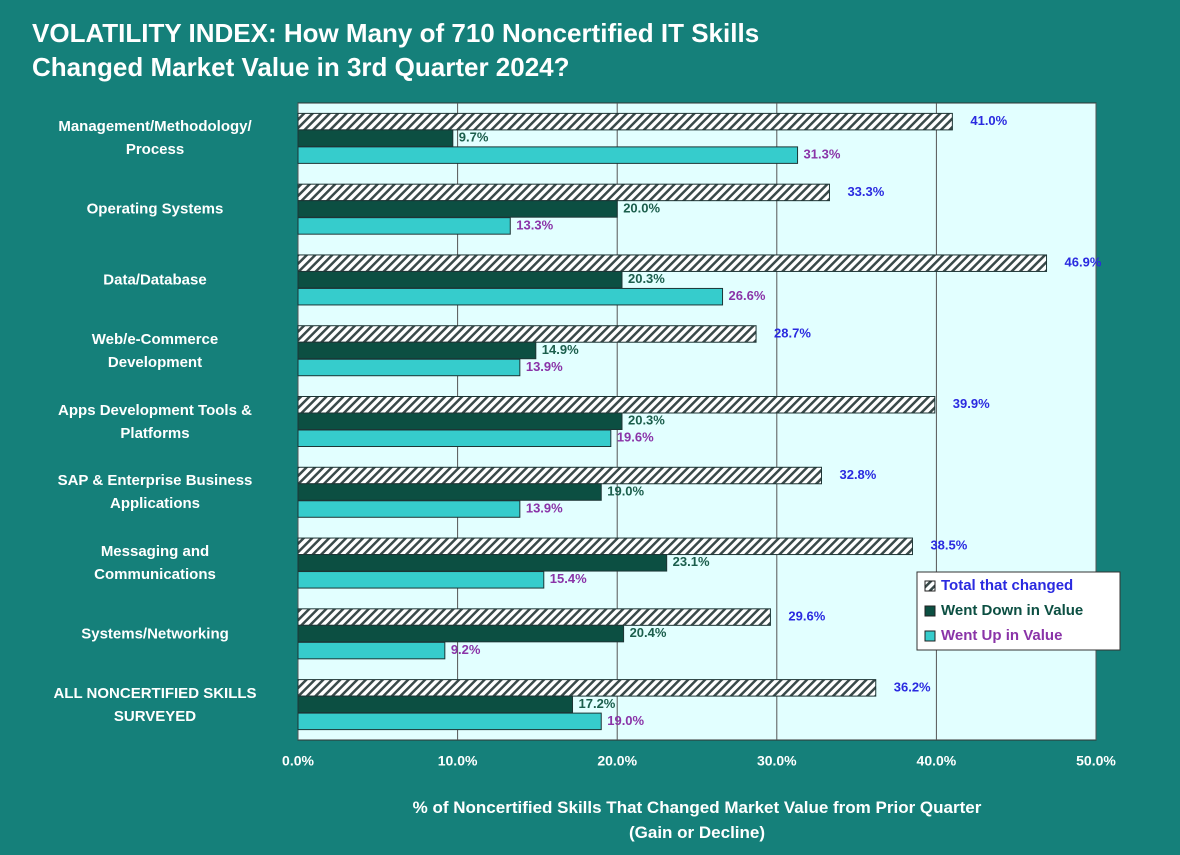 This screenshot has width=1180, height=855. Describe the element at coordinates (155, 492) in the screenshot. I see `category-label: SAP & Enterprise Business Applications` at that location.